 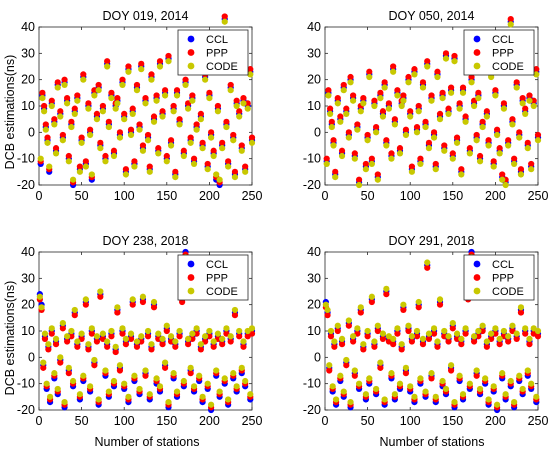 What do you see at coordinates (508, 67) in the screenshot?
I see `legend-label: CODE` at bounding box center [508, 67].